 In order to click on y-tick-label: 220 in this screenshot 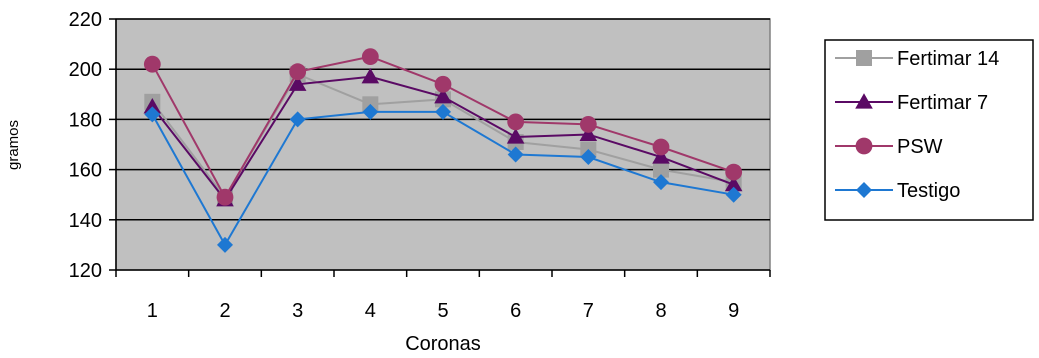, I will do `click(85, 20)`.